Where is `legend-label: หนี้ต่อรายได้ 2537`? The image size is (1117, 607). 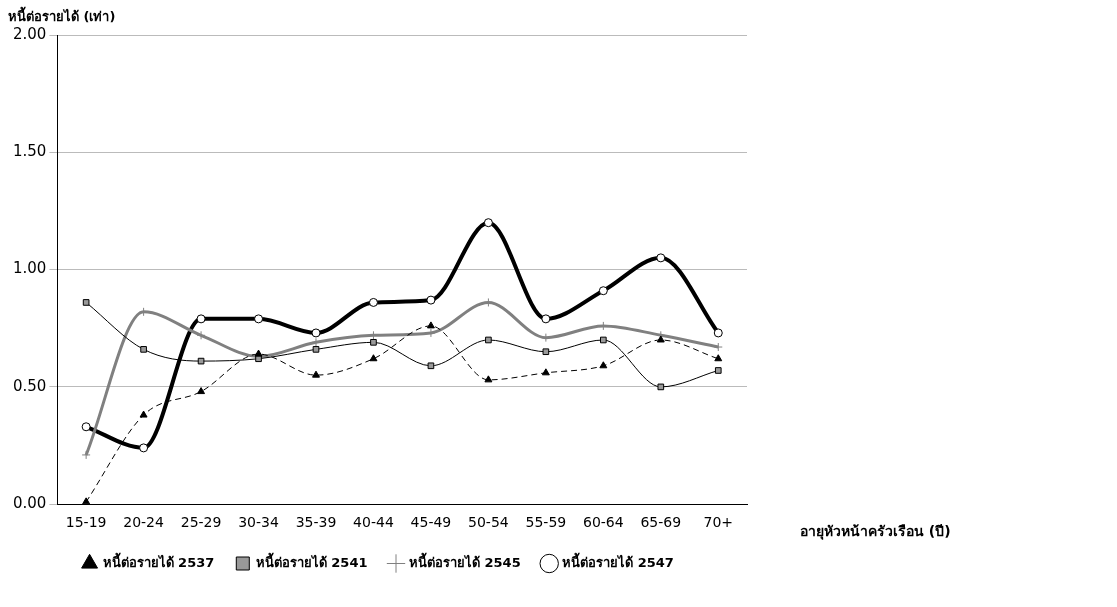
legend-label: หนี้ต่อรายได้ 2537 is located at coordinates (158, 560).